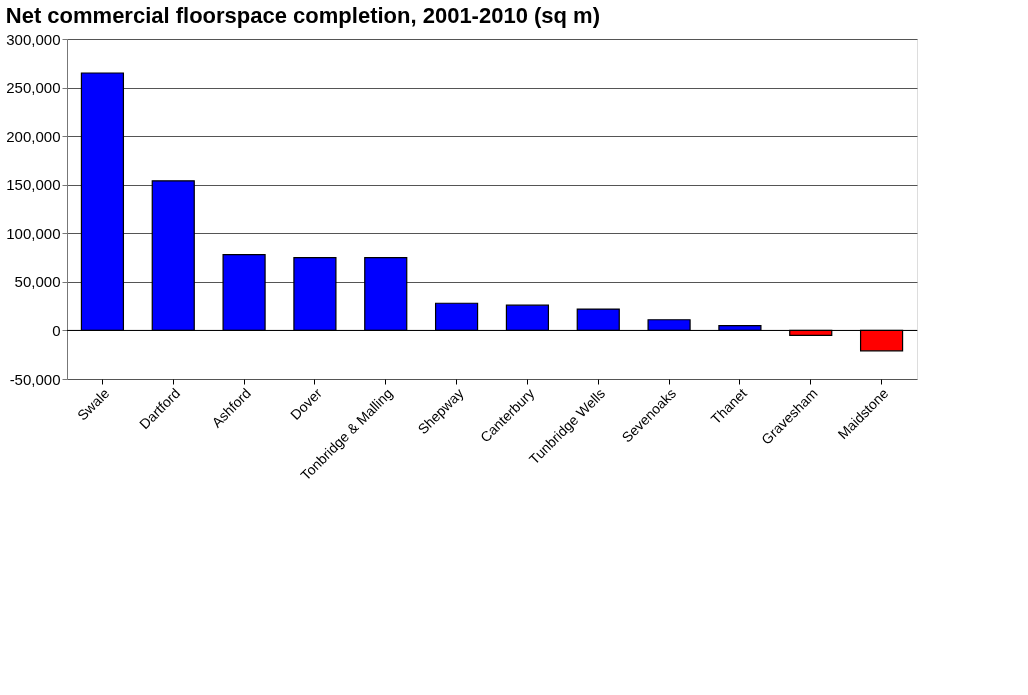  What do you see at coordinates (33, 185) in the screenshot?
I see `y-tick-label: 150,000` at bounding box center [33, 185].